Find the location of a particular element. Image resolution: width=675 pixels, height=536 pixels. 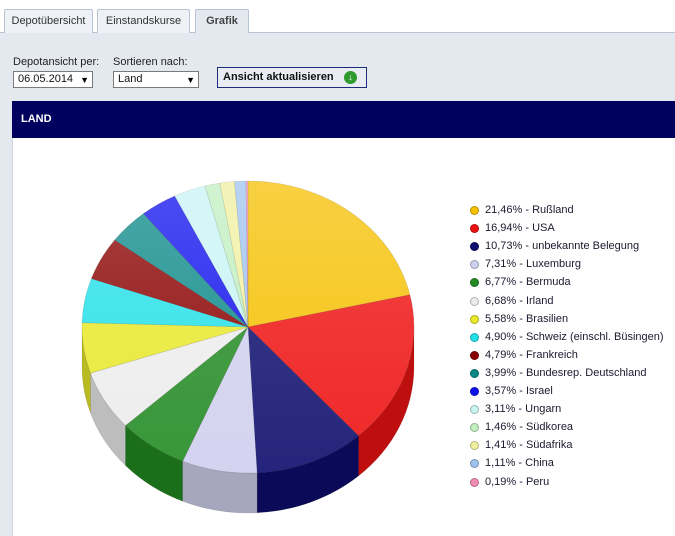

legend-label: 4,79% - Frankreich is located at coordinates (531, 354).